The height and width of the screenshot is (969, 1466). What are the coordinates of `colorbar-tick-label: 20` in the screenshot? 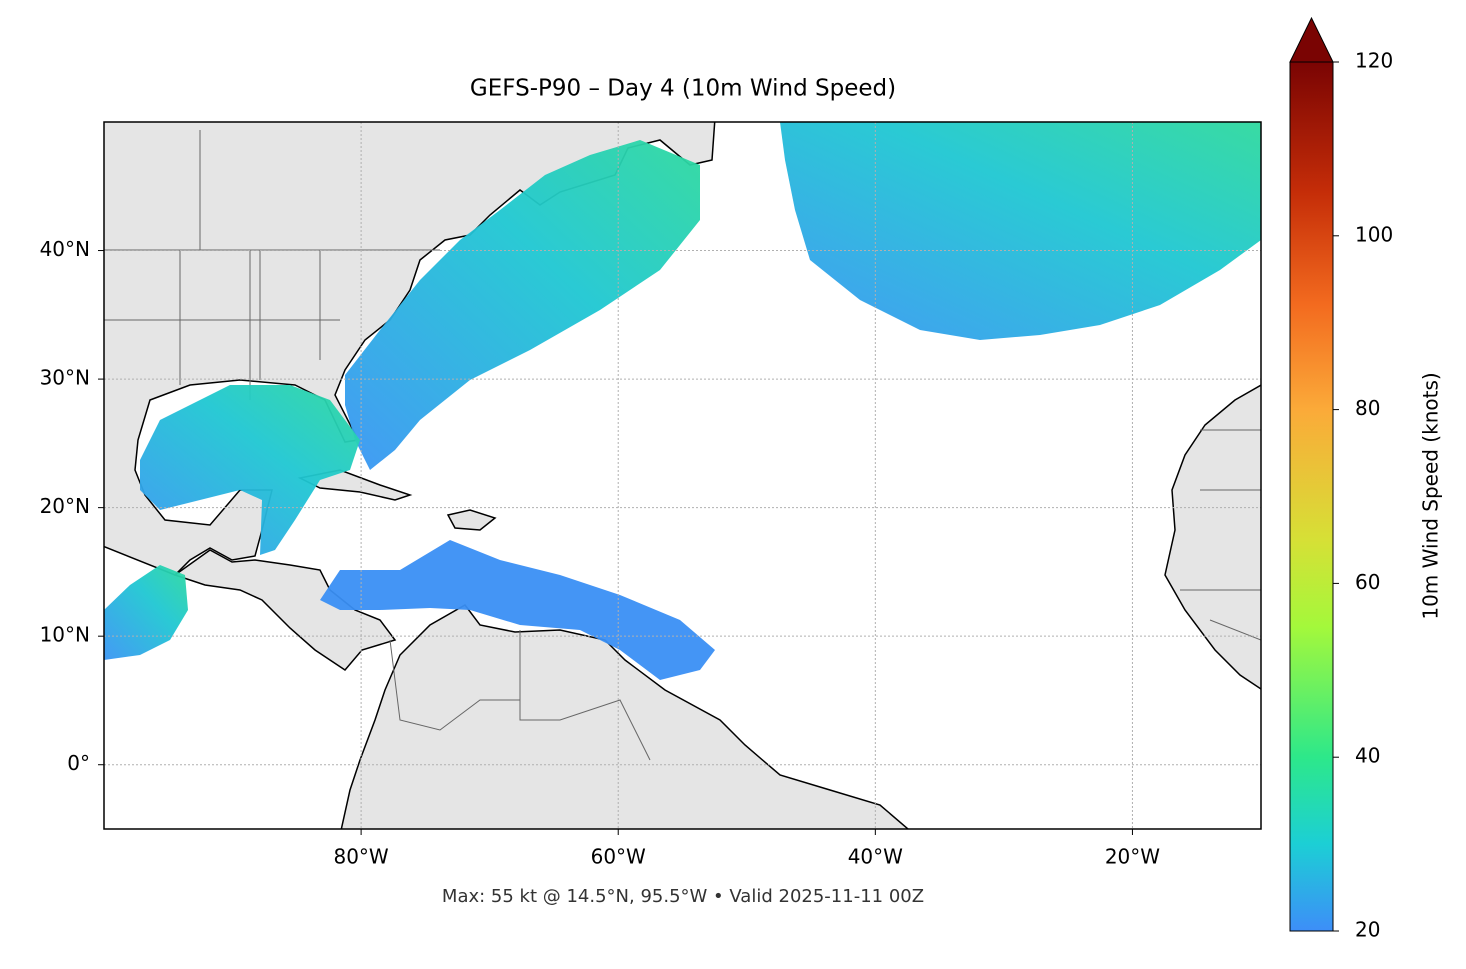 It's located at (1367, 930).